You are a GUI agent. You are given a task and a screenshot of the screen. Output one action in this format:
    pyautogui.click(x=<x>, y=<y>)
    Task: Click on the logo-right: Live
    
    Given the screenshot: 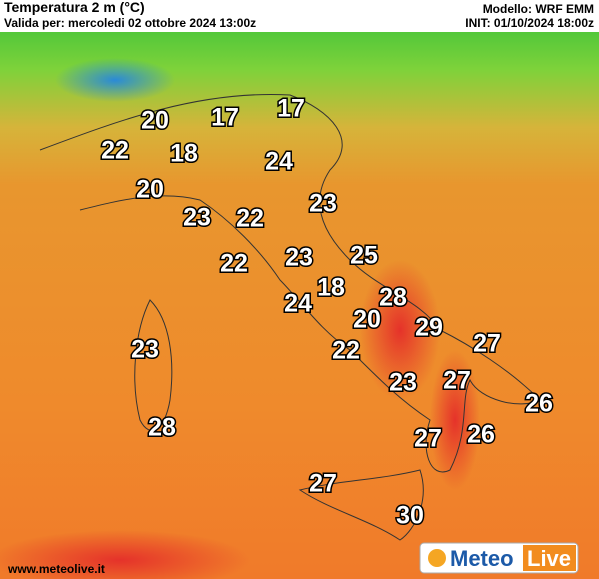 What is the action you would take?
    pyautogui.click(x=549, y=558)
    